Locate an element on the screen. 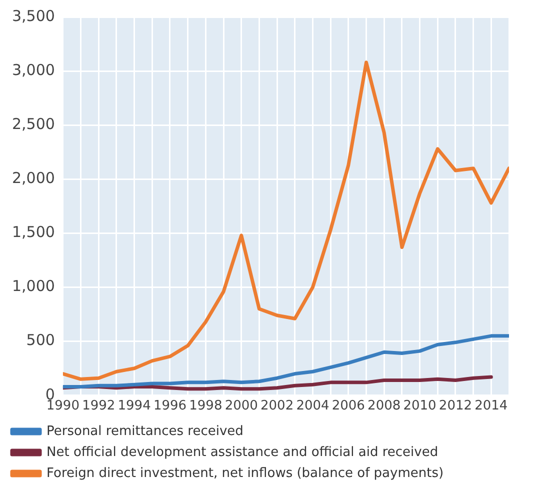 The image size is (539, 494). x-tick-label: 1998 is located at coordinates (205, 406).